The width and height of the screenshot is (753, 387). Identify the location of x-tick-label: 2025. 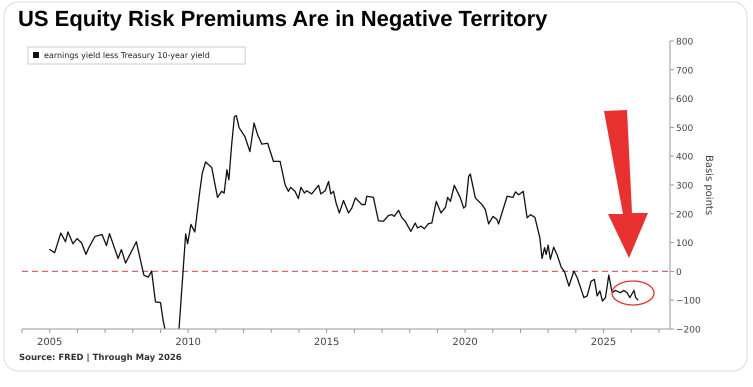
(603, 342).